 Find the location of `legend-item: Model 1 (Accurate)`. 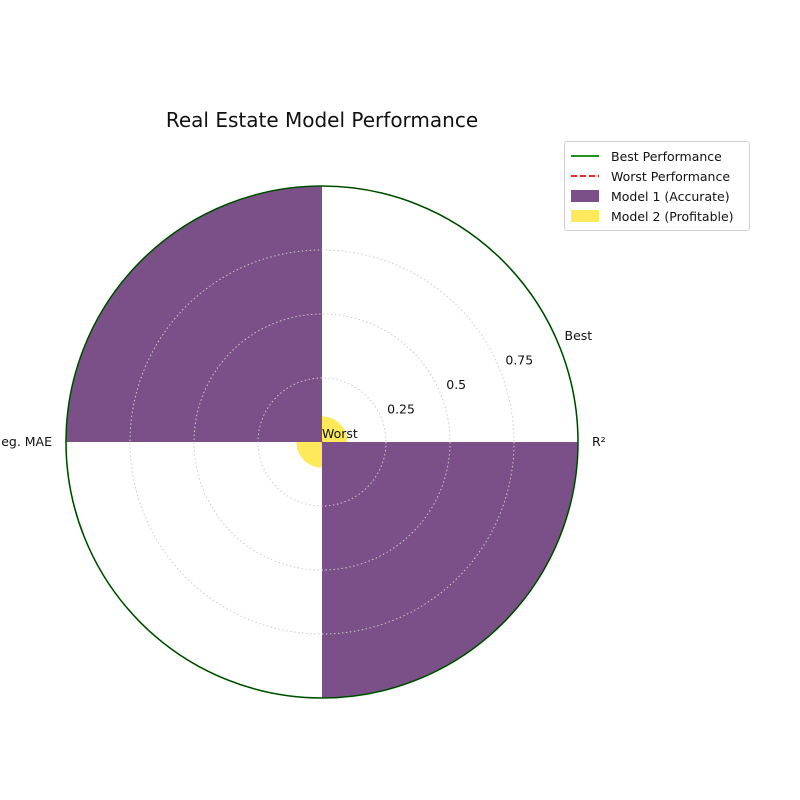

legend-item: Model 1 (Accurate) is located at coordinates (657, 196).